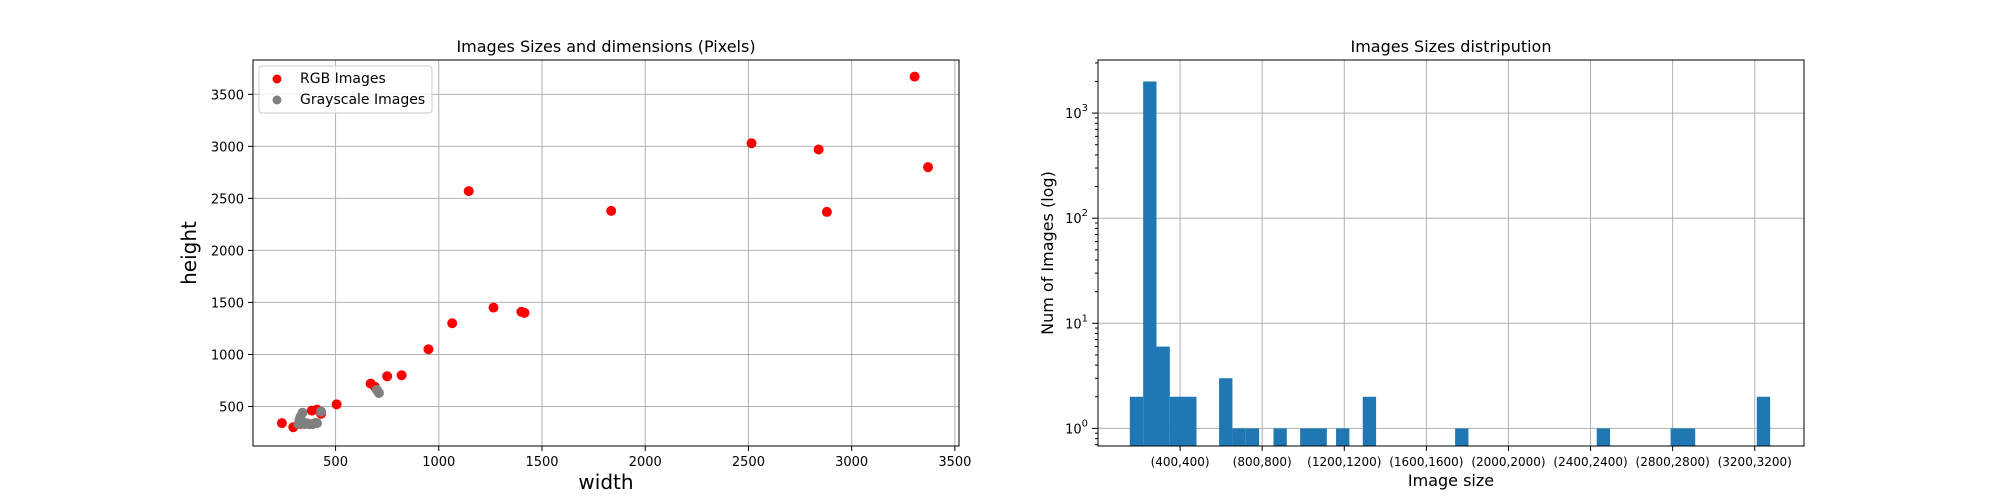  Describe the element at coordinates (277, 100) in the screenshot. I see `legend-grayscale-marker` at that location.